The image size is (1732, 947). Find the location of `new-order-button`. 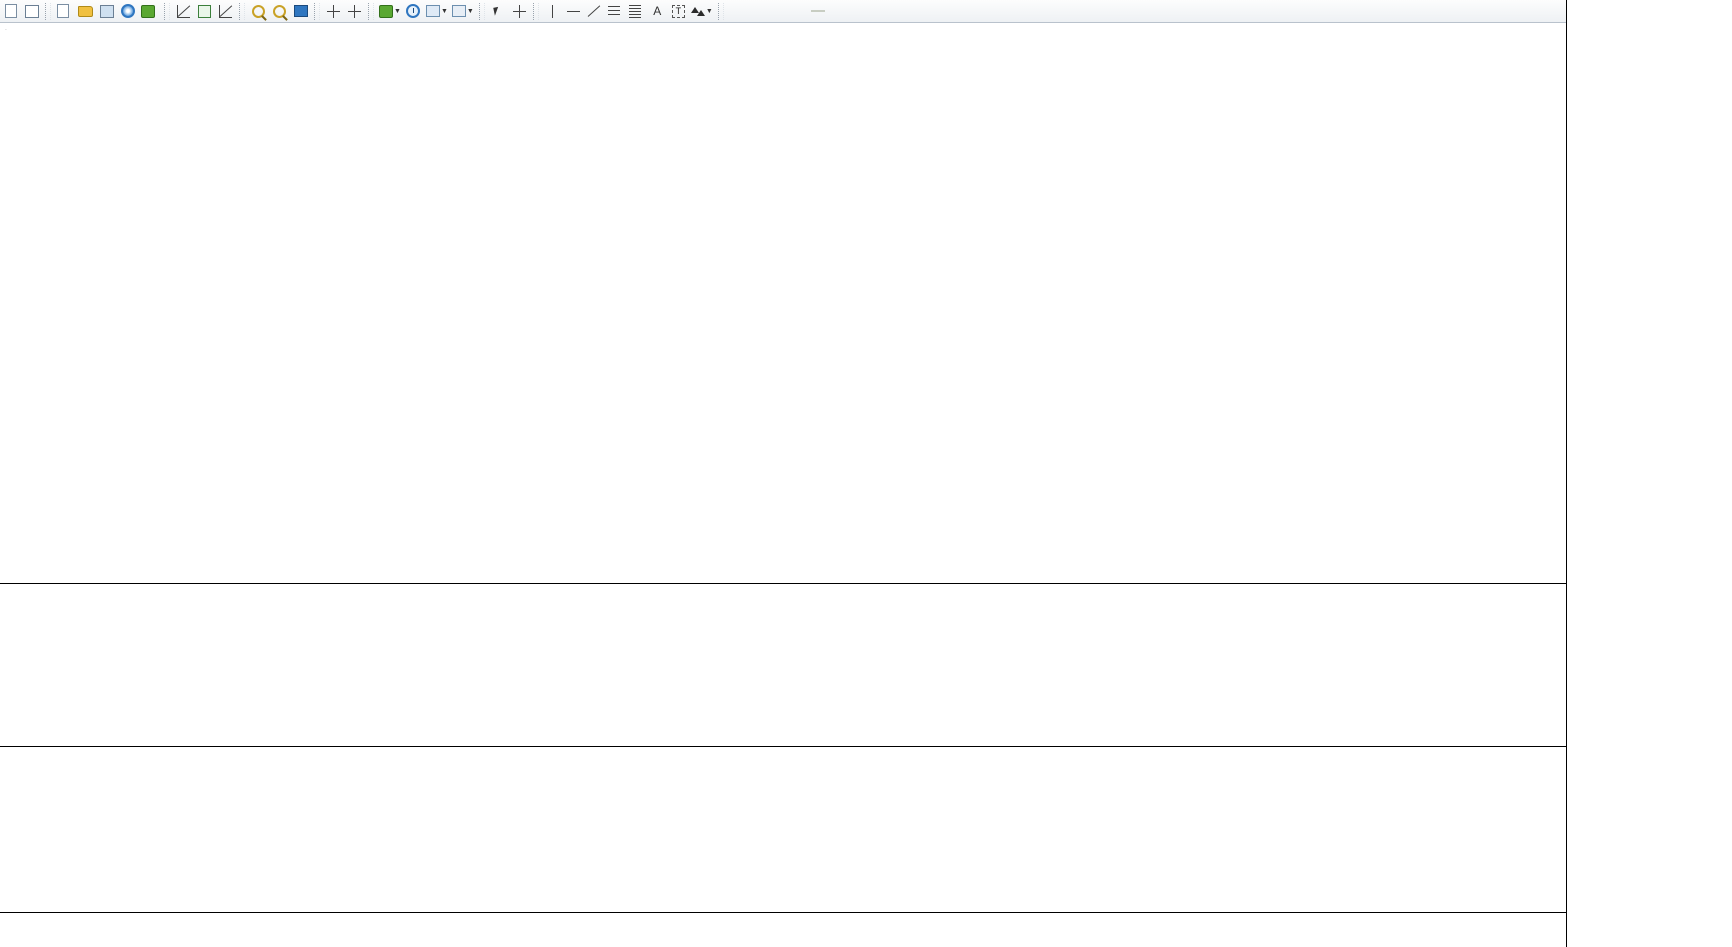

new-order-button is located at coordinates (64, 11).